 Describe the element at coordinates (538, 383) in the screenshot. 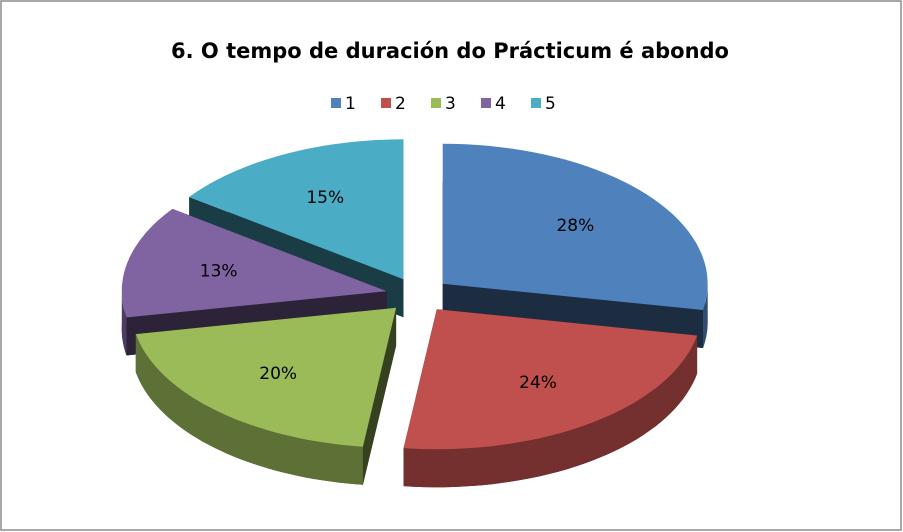

I see `data-label: 24%` at that location.